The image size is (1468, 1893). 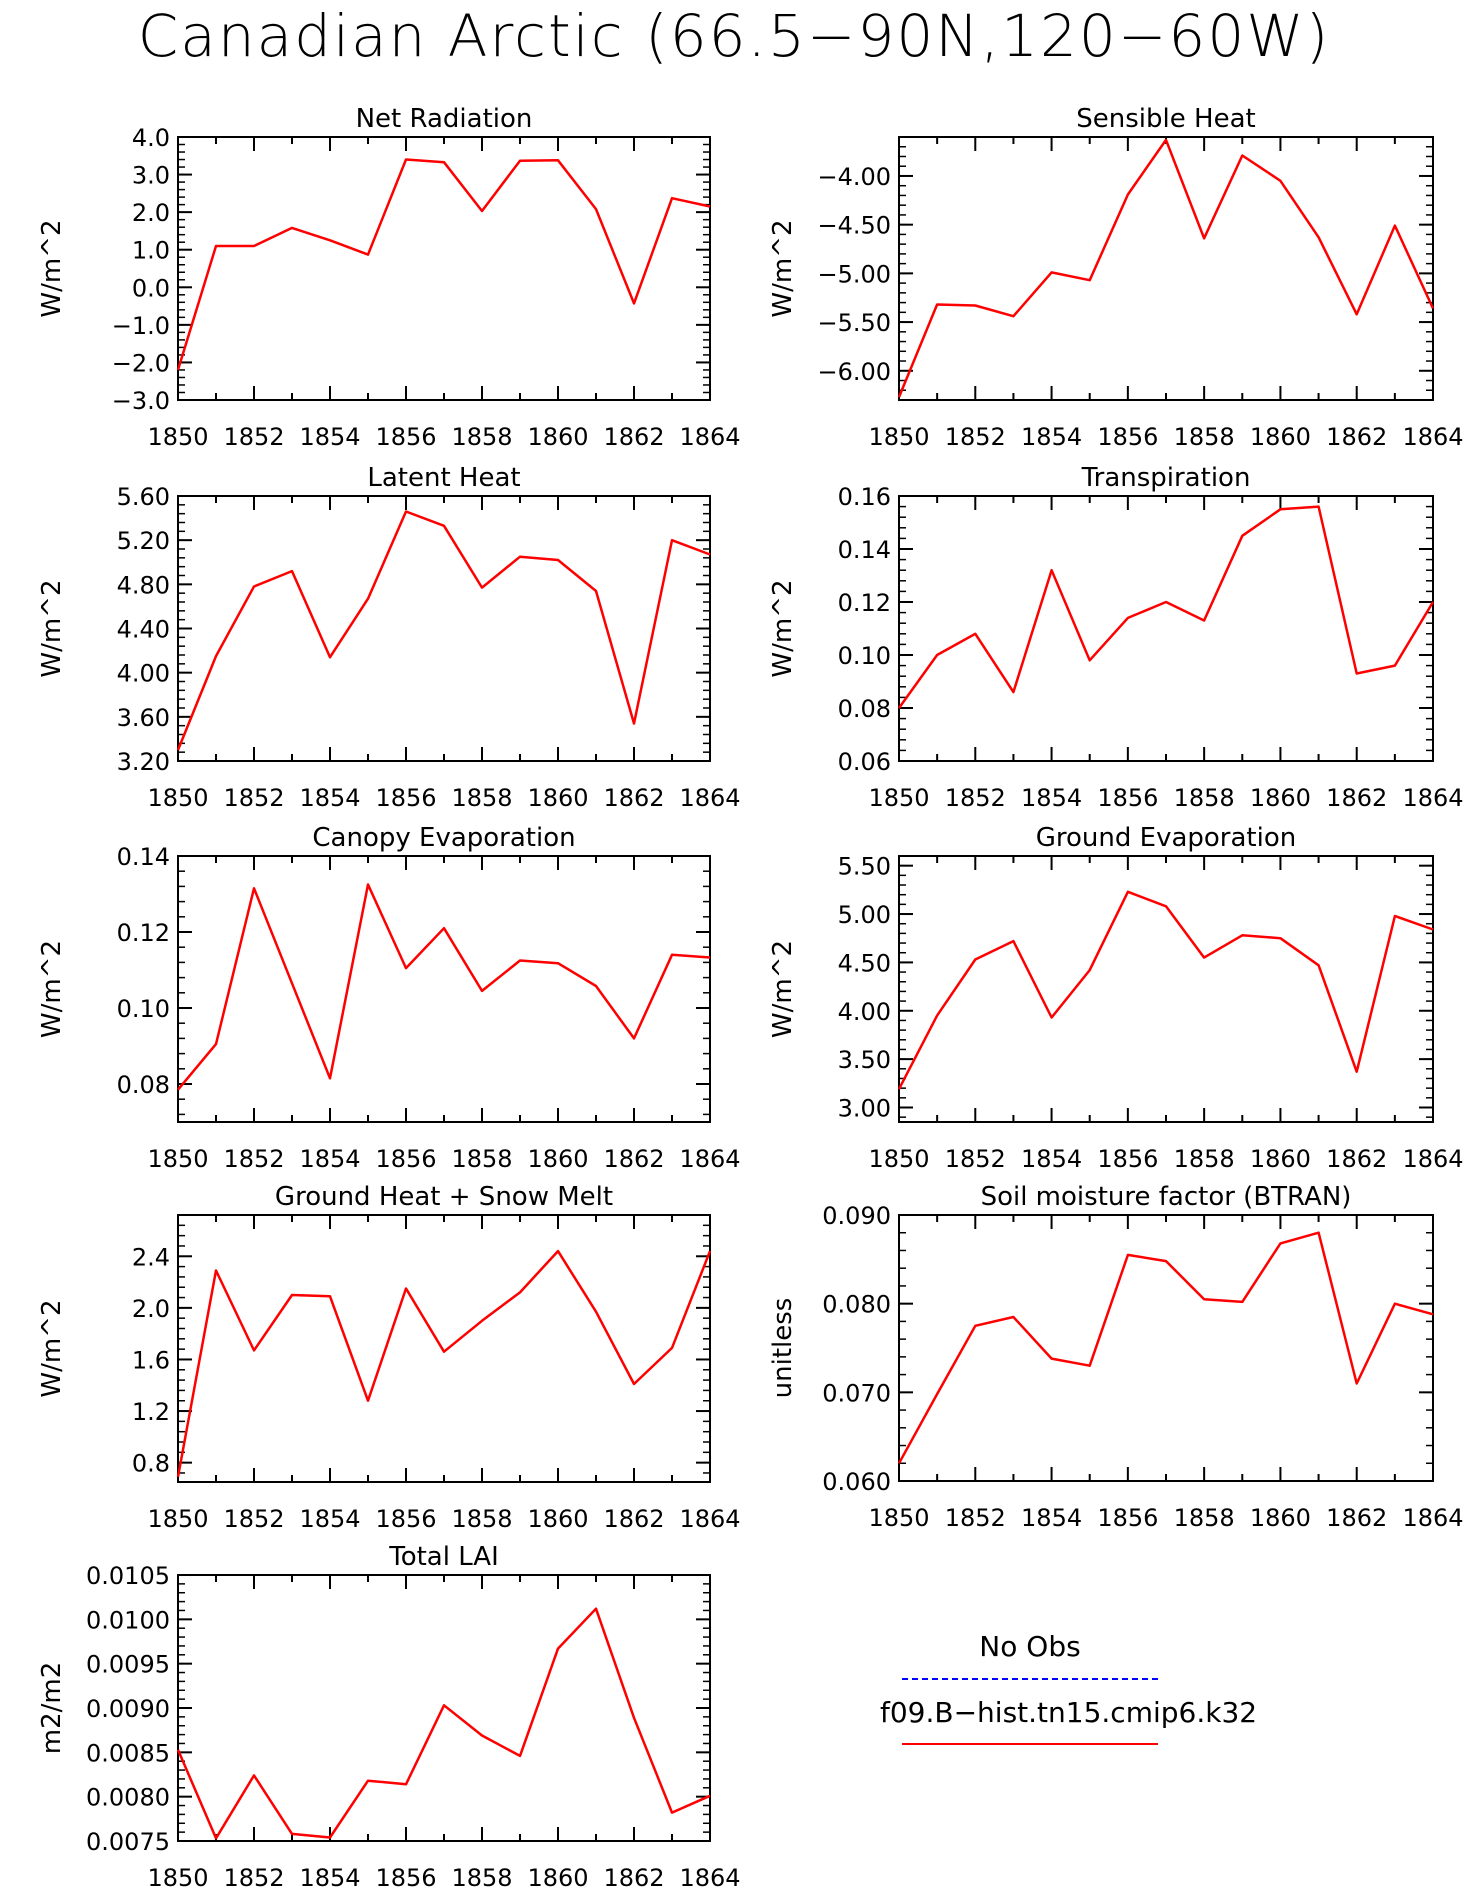 I want to click on y-tick-label: 0.0105, so click(x=128, y=1576).